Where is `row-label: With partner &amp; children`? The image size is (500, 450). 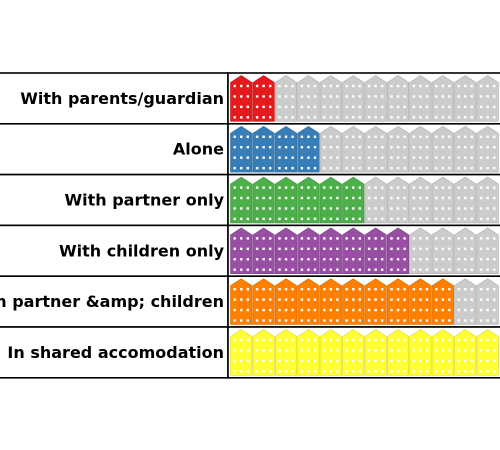 row-label: With partner &amp; children is located at coordinates (112, 301).